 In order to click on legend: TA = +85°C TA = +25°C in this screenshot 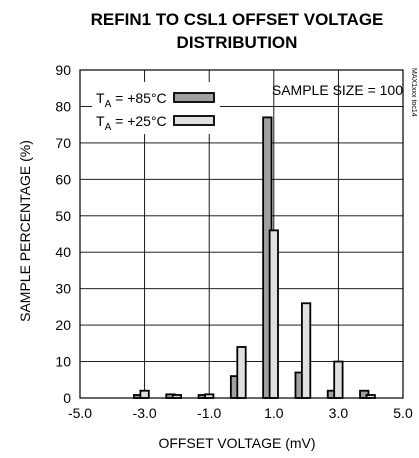, I will do `click(156, 108)`.